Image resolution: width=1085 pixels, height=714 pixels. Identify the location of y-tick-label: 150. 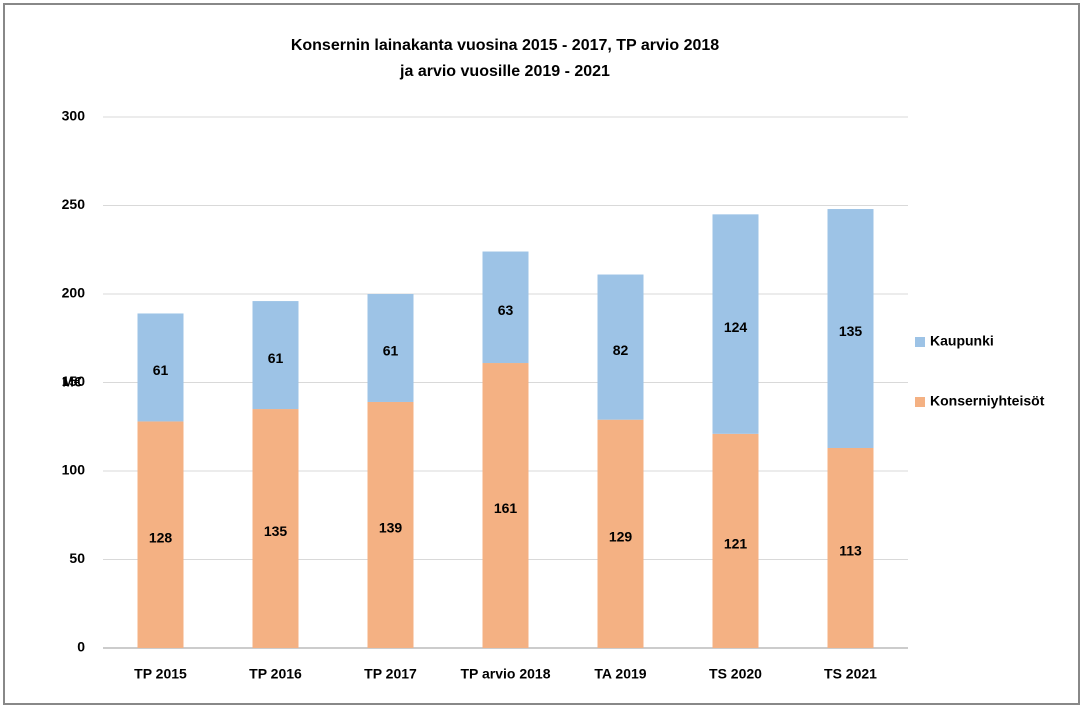
(74, 381).